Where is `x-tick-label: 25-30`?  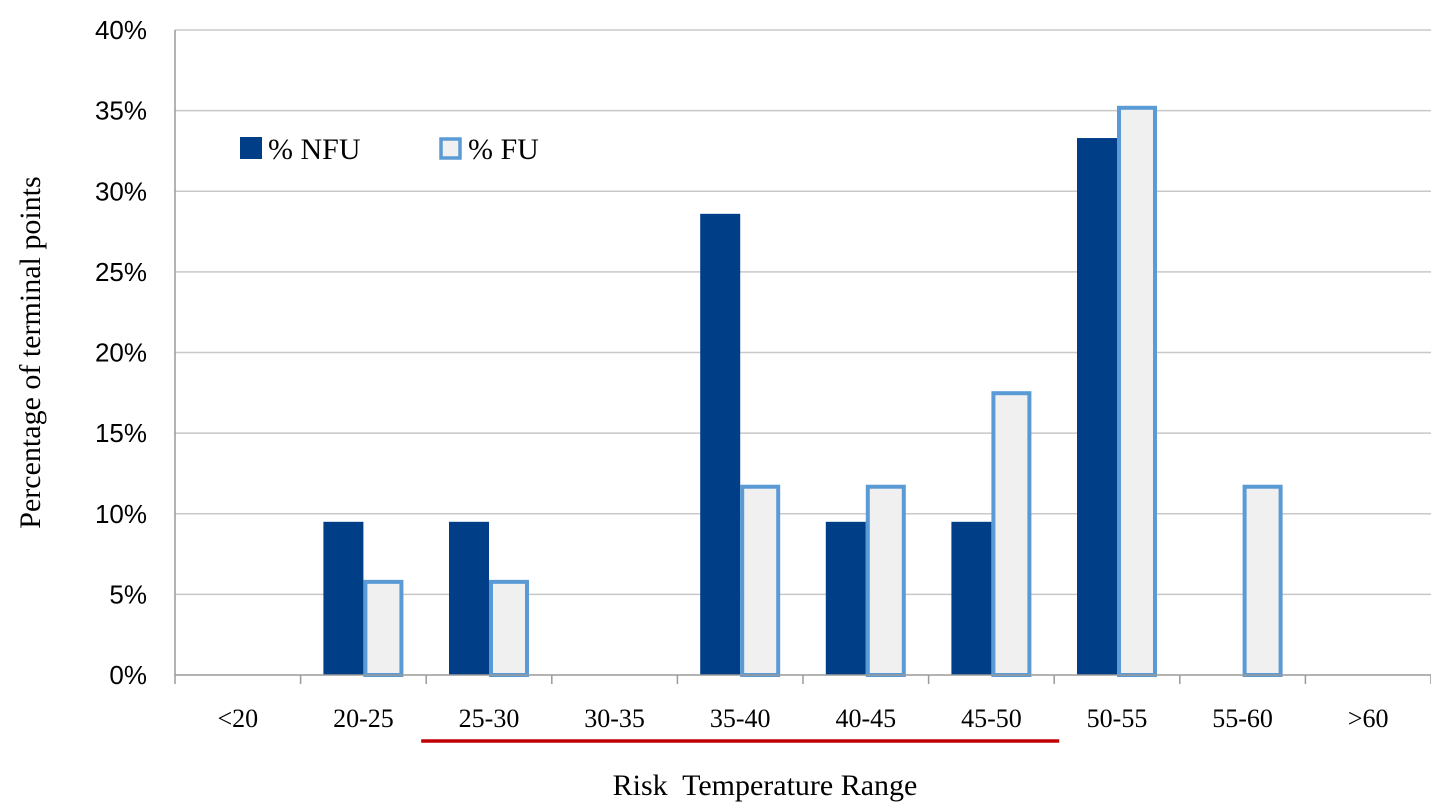
x-tick-label: 25-30 is located at coordinates (489, 718).